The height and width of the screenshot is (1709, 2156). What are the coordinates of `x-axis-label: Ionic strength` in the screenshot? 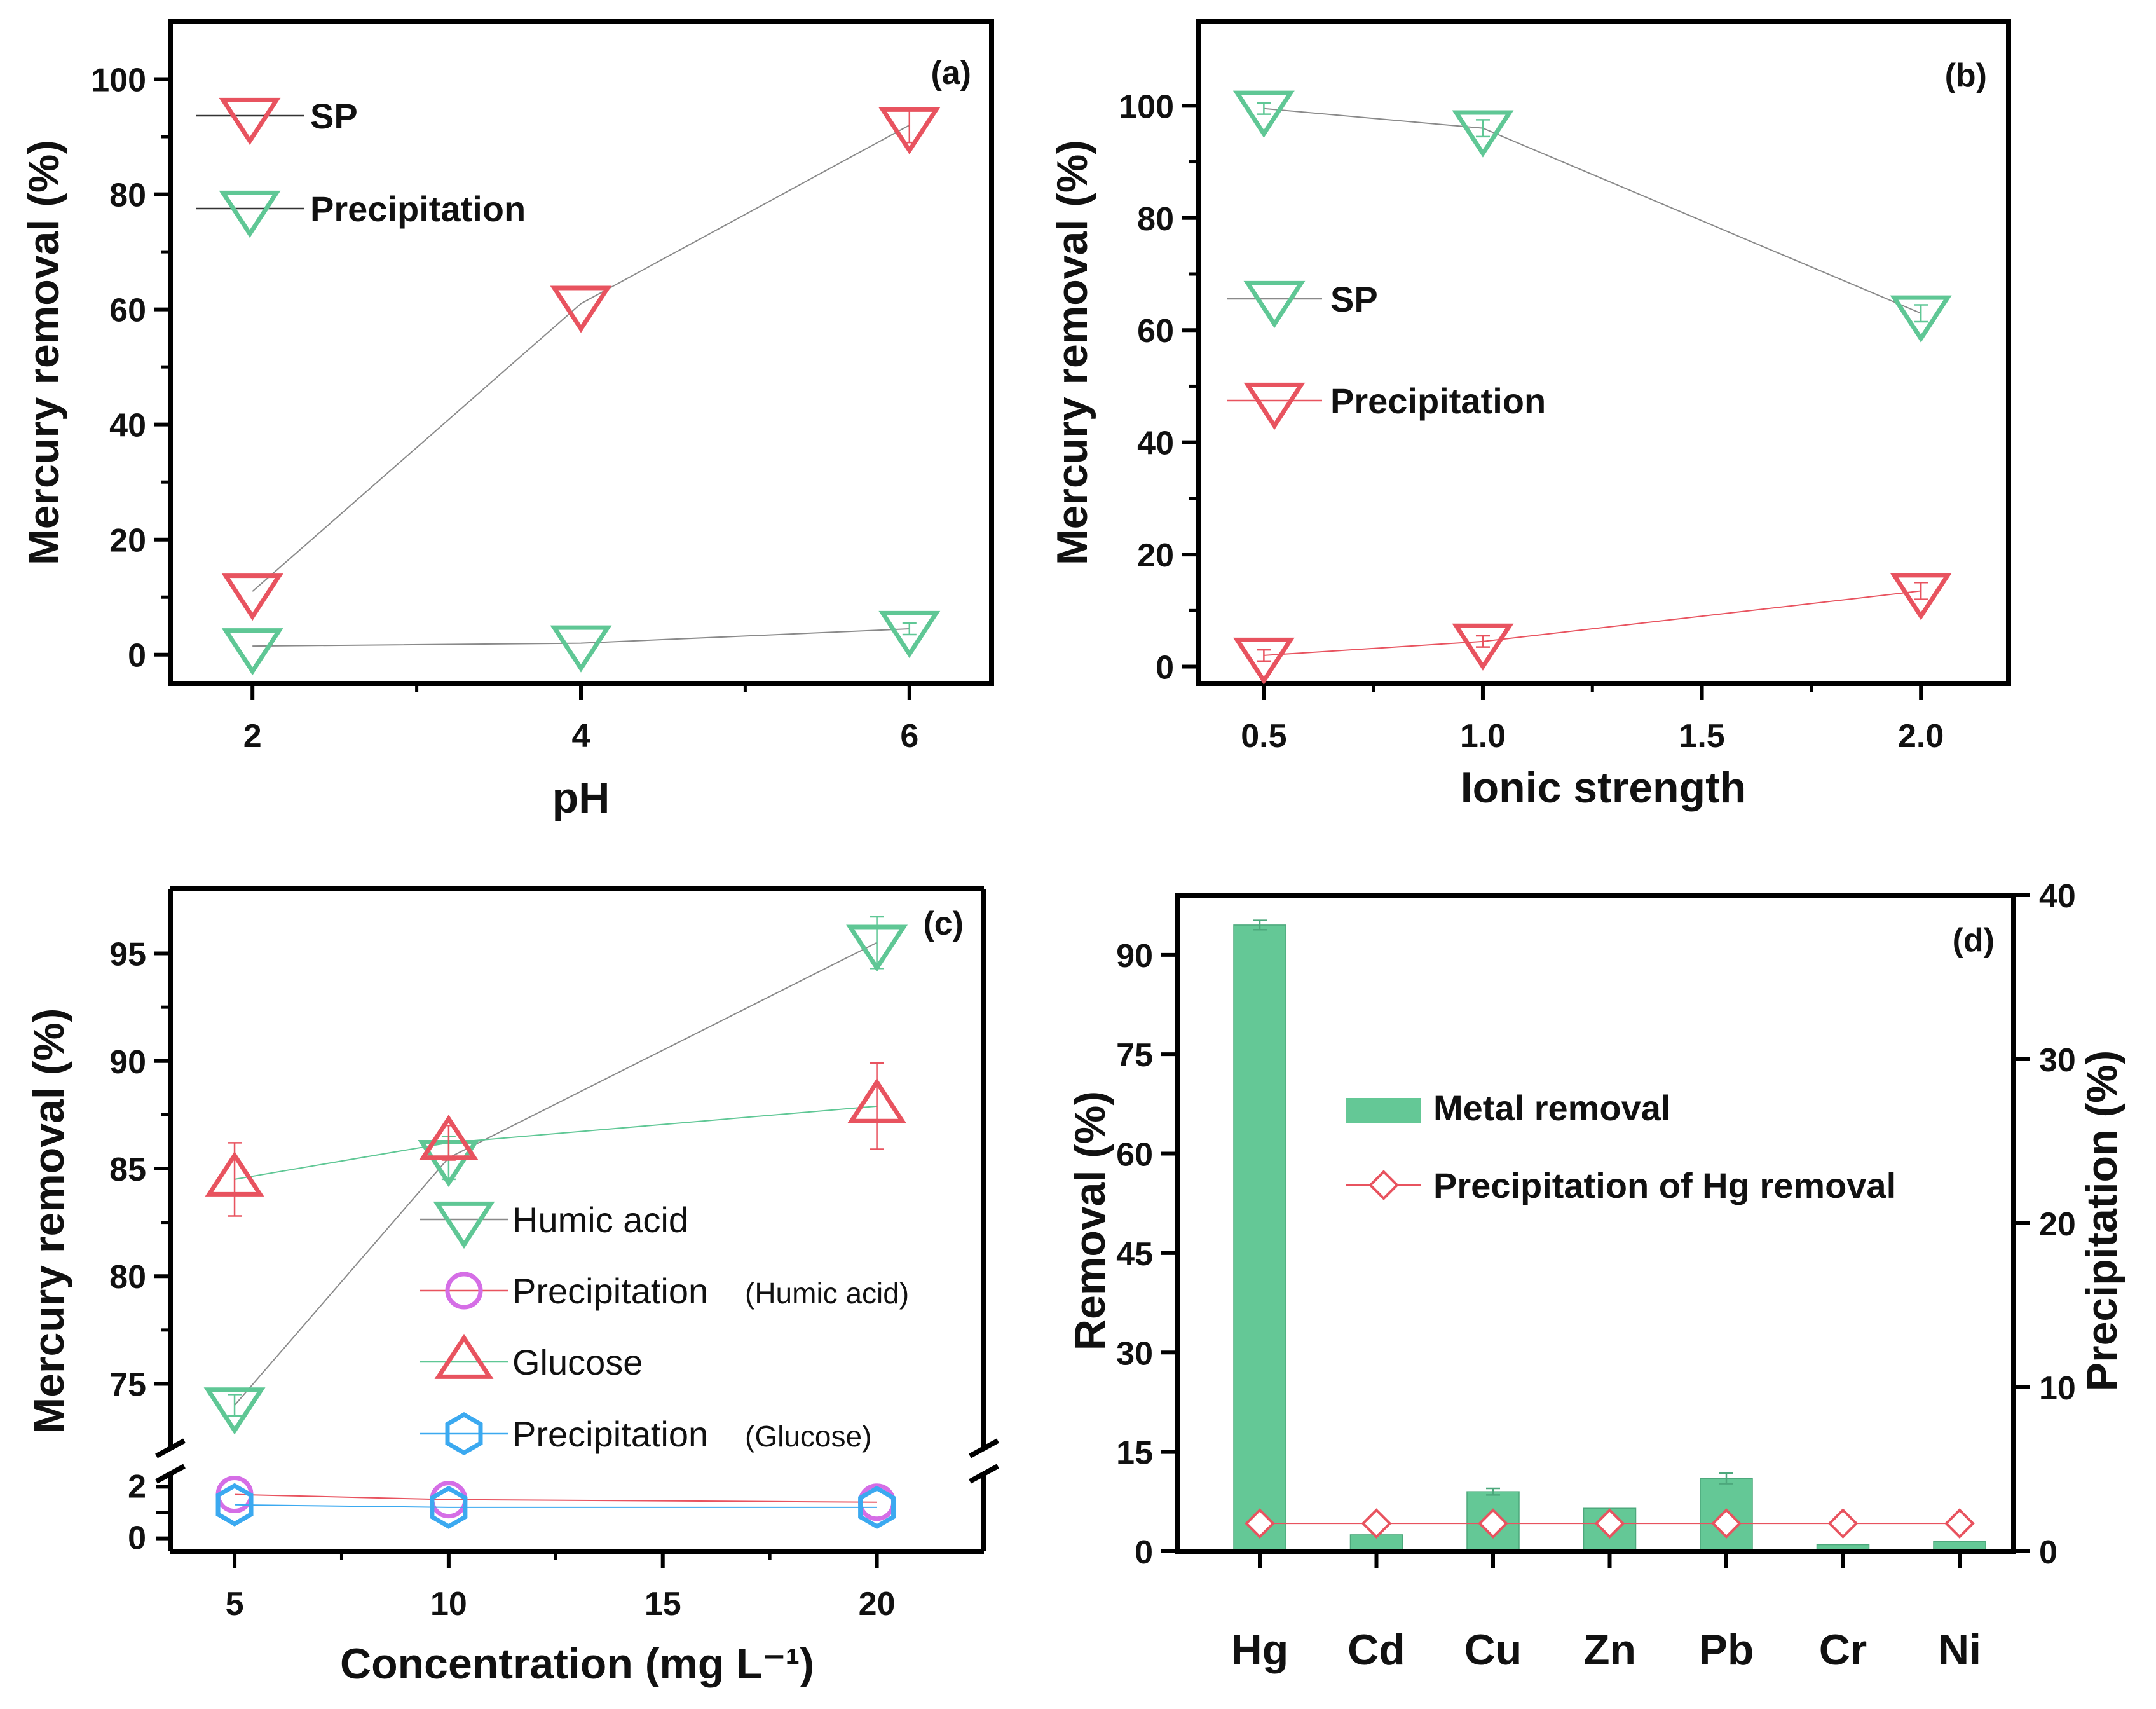 It's located at (1604, 788).